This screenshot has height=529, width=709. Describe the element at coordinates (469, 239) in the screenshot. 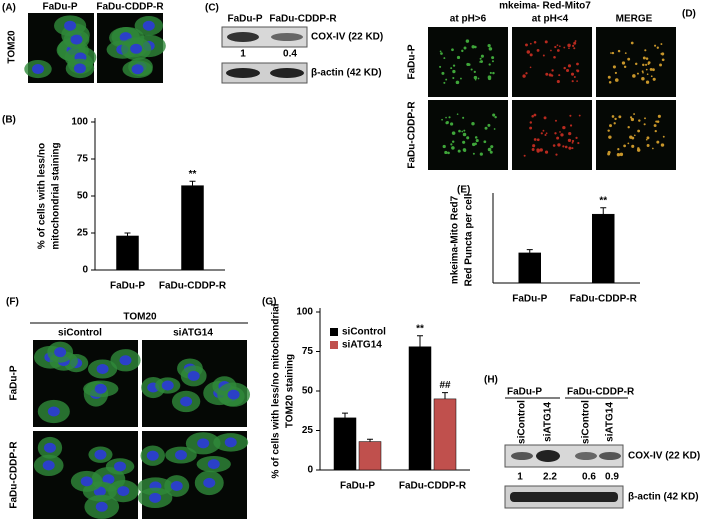

I see `y-axis-label: Red Puncta per cell` at that location.